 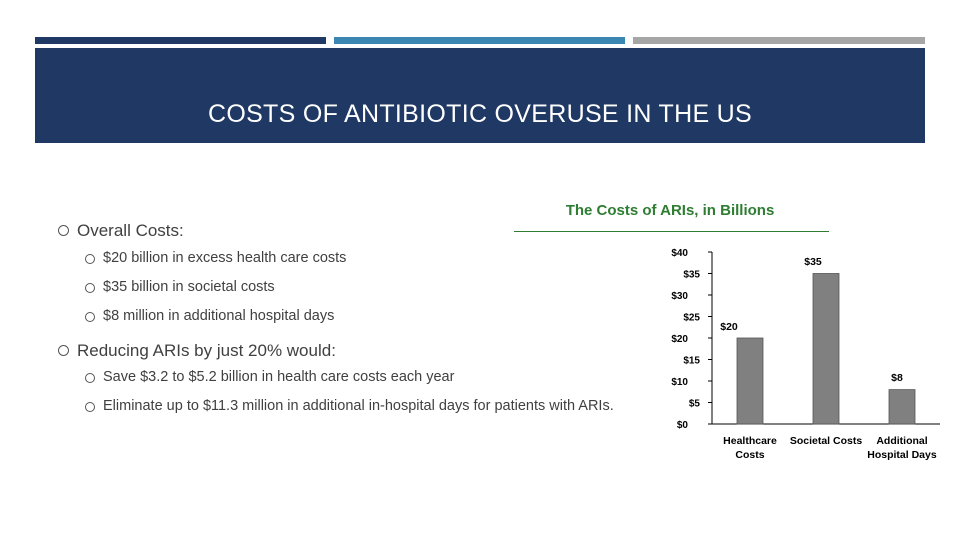 What do you see at coordinates (189, 287) in the screenshot?
I see `bullet-text: $35 billion in societal costs` at bounding box center [189, 287].